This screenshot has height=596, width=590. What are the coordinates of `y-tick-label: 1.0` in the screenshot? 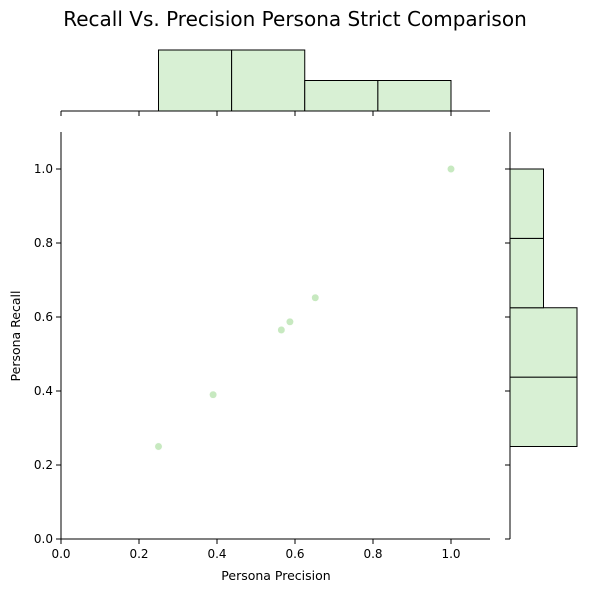 It's located at (43, 169).